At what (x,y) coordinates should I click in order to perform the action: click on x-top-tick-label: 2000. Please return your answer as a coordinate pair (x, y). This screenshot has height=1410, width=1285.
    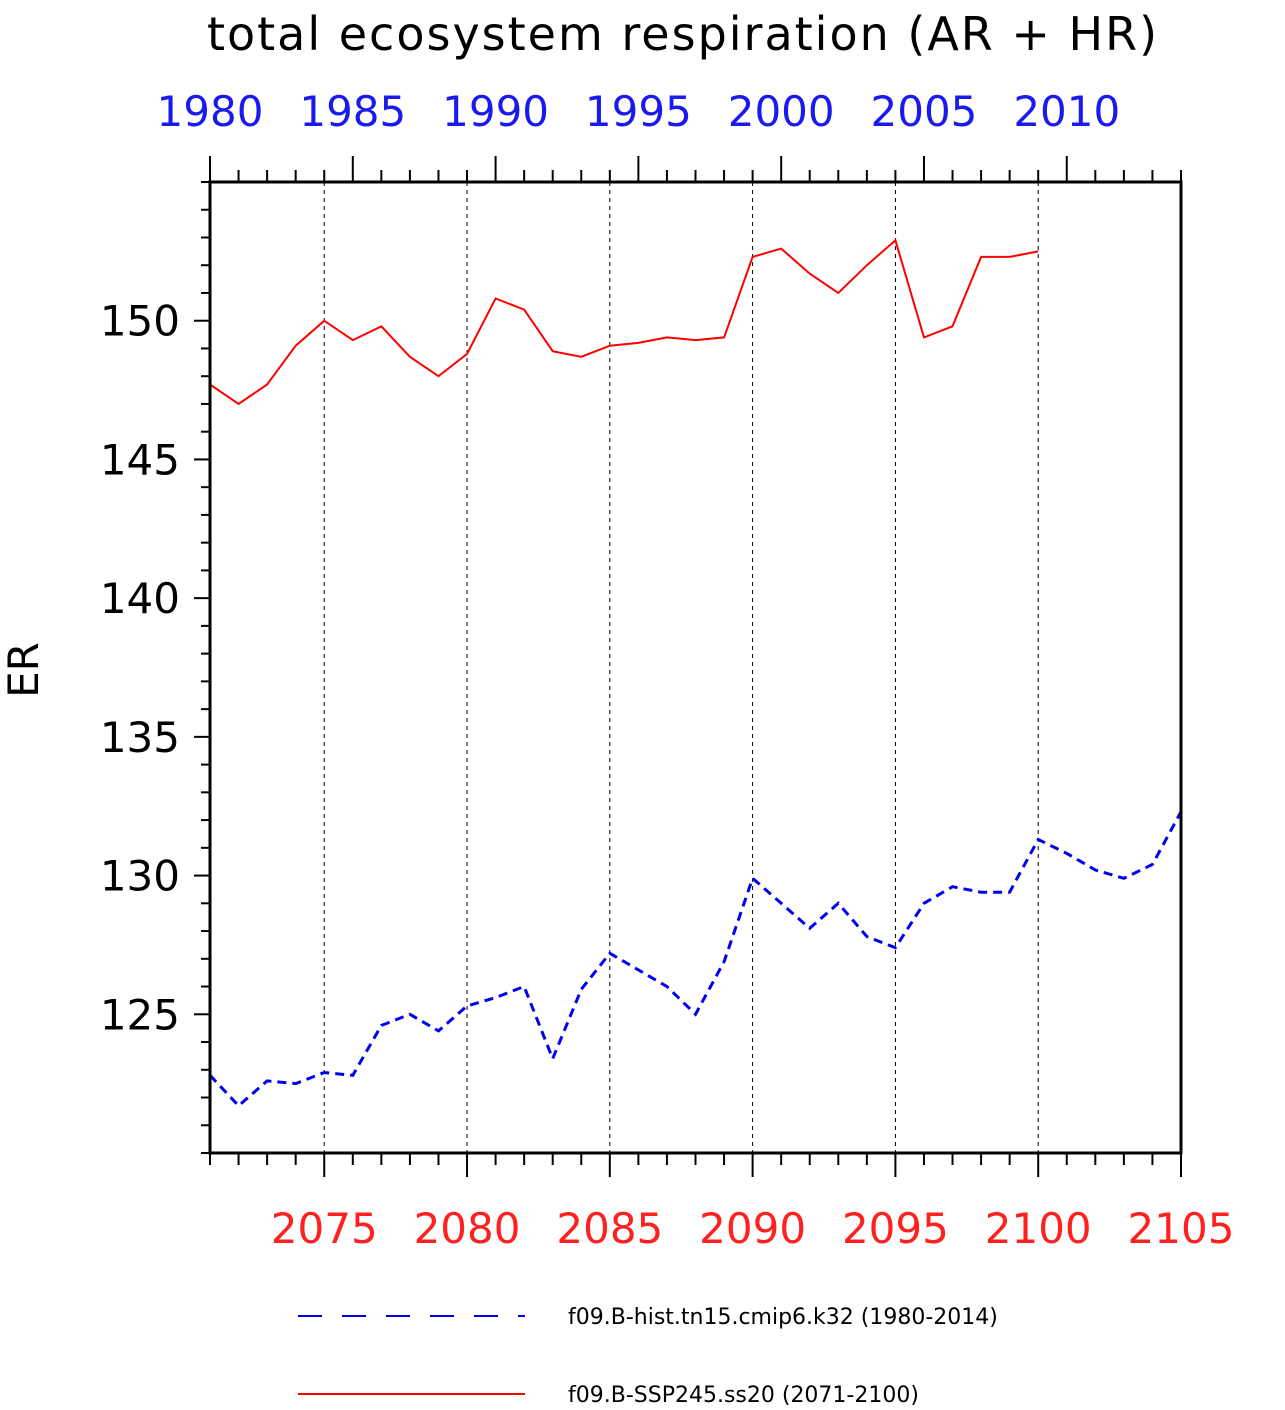
    Looking at the image, I should click on (781, 111).